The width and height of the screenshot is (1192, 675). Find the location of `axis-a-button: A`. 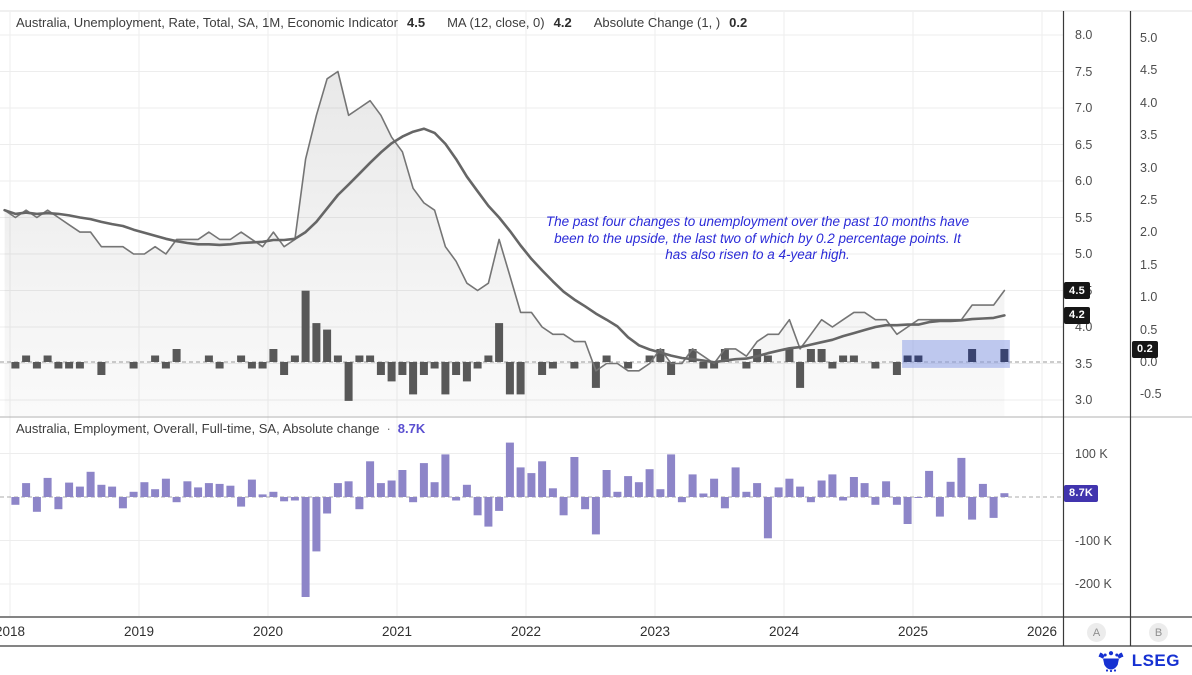

axis-a-button: A is located at coordinates (1096, 632).